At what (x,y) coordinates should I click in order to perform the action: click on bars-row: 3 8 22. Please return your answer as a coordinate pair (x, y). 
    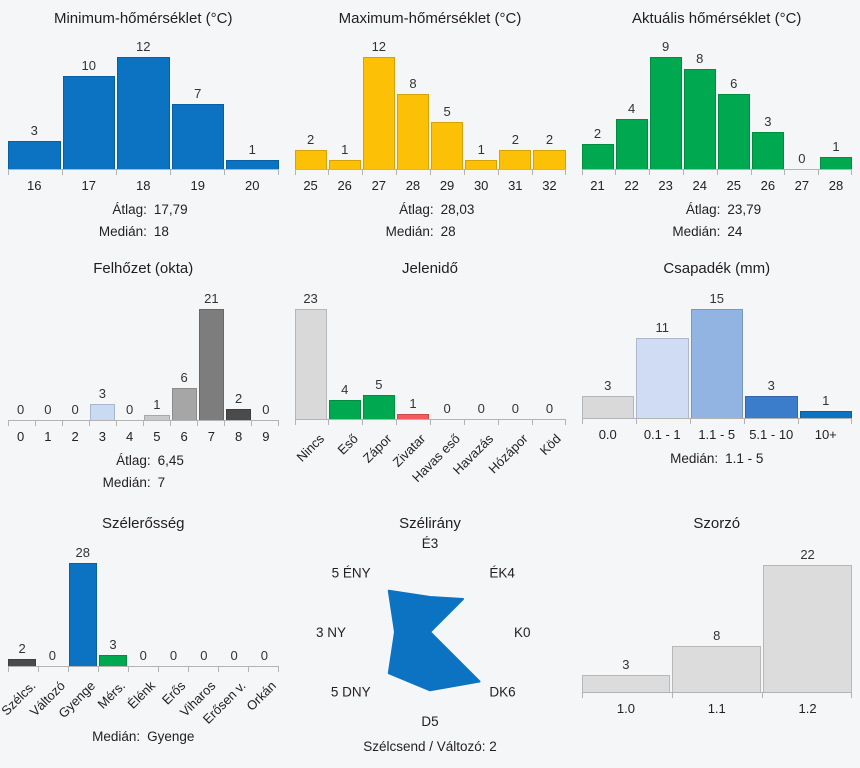
    Looking at the image, I should click on (717, 618).